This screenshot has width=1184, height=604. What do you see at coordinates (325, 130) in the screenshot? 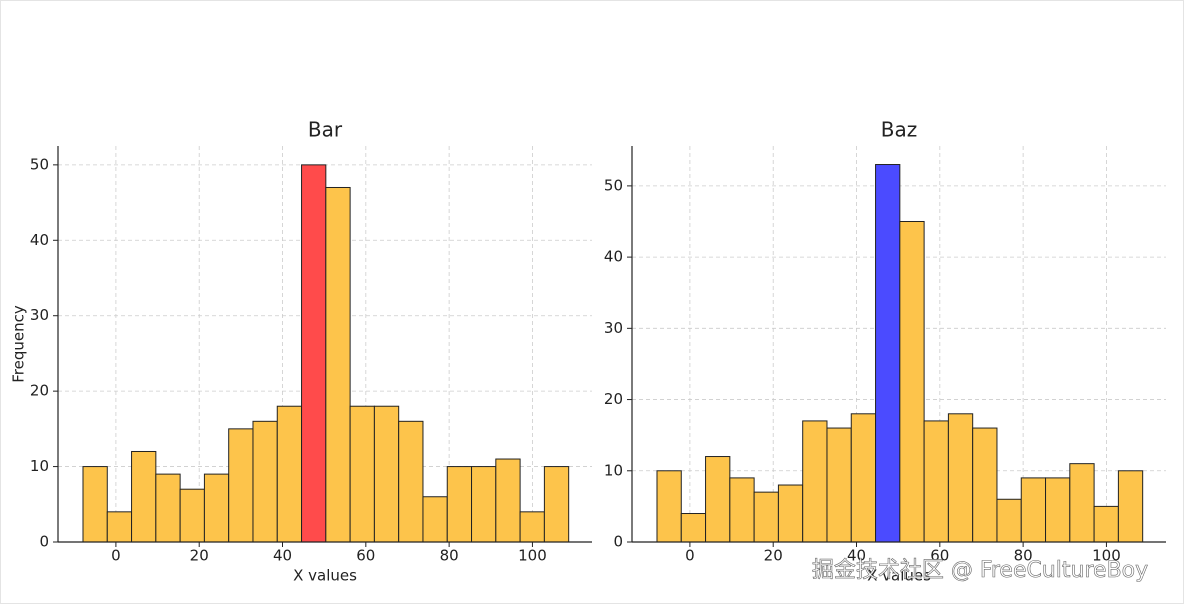
I see `chart-title: Bar` at bounding box center [325, 130].